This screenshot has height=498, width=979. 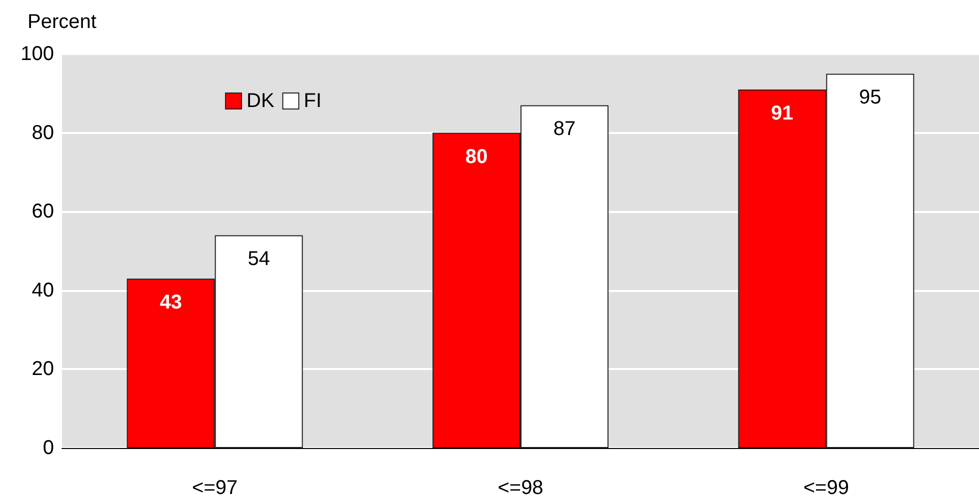 I want to click on x-tick-label: <=97, so click(x=215, y=487).